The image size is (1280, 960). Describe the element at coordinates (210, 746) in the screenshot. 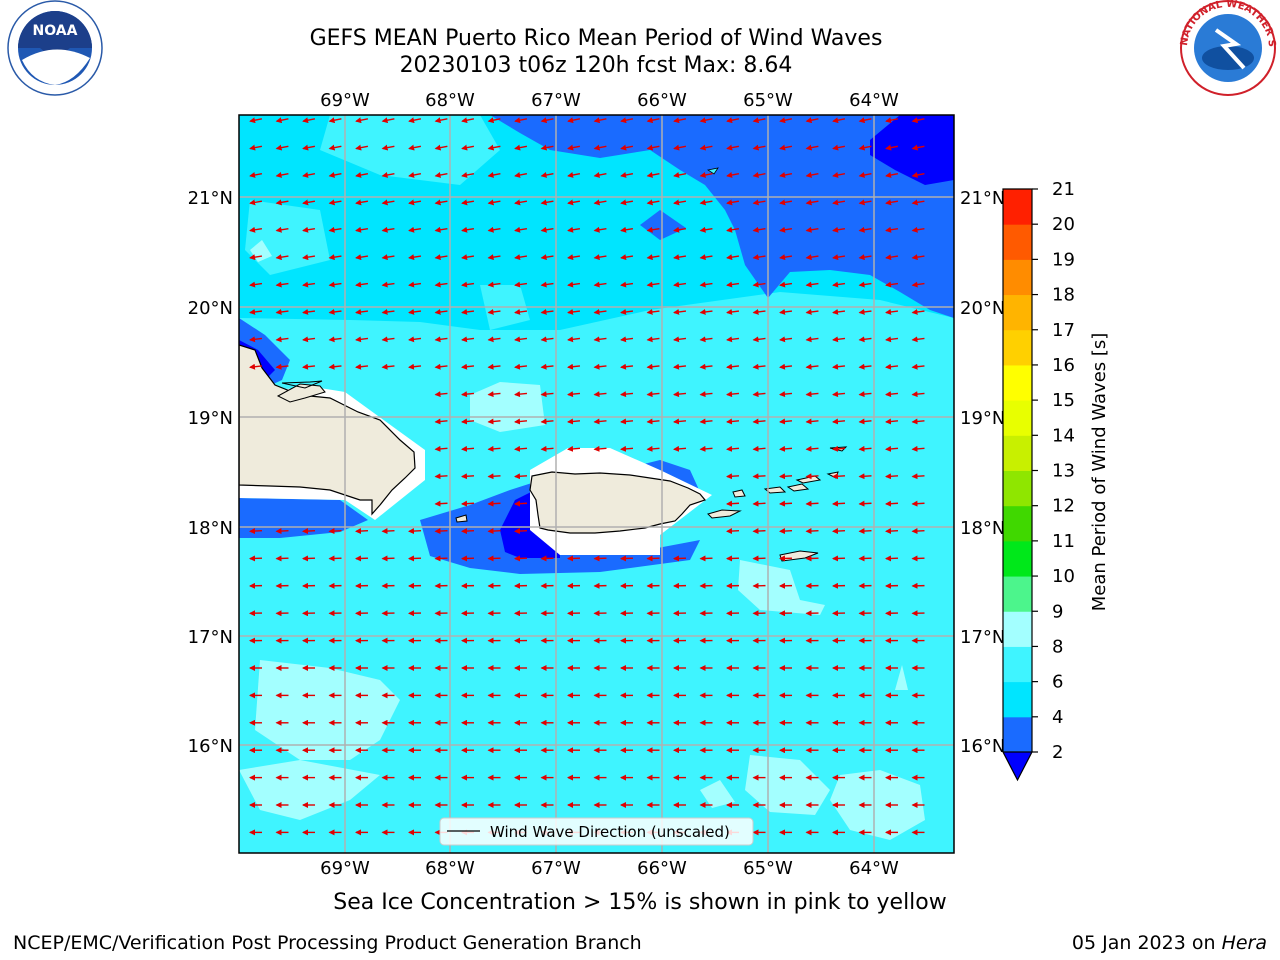

I see `lat-label-left: 16°N` at that location.